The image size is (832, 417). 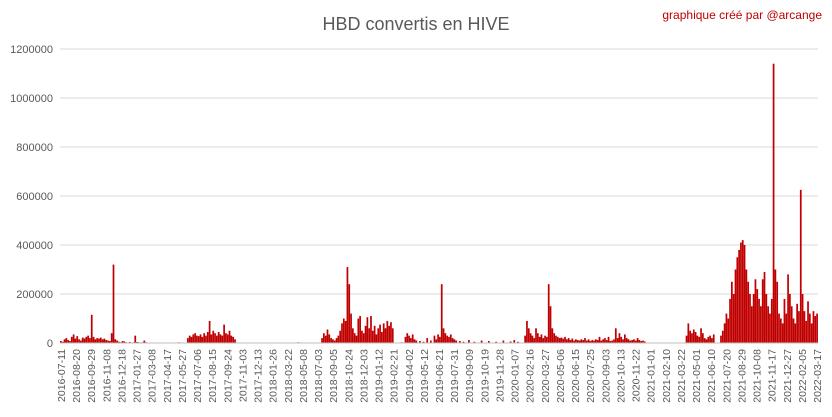 I want to click on y-tick-label: 0, so click(x=50, y=344).